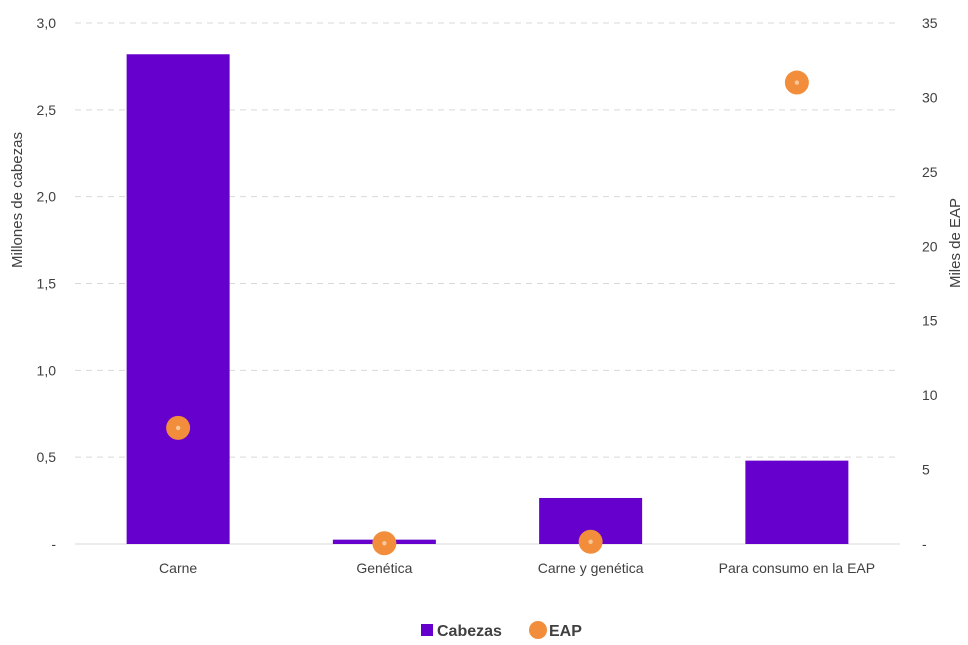 This screenshot has width=968, height=645. I want to click on left-axis-title: Millones de cabezas, so click(17, 200).